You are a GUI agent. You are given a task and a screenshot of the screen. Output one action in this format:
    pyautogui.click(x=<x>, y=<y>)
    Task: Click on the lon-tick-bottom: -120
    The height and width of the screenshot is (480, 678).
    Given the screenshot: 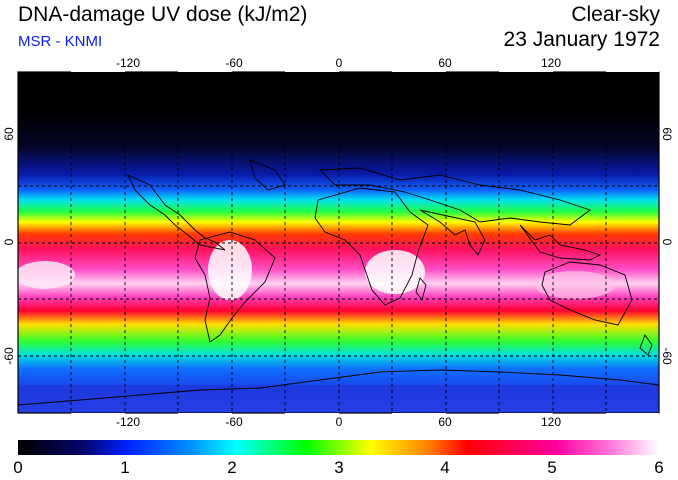 What is the action you would take?
    pyautogui.click(x=128, y=422)
    